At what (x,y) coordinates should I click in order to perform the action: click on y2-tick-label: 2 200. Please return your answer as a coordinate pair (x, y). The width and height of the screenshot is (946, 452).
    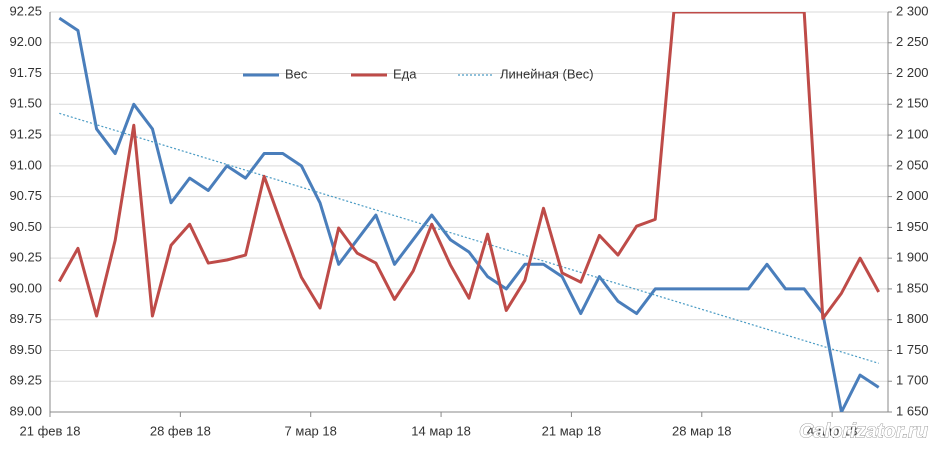
    Looking at the image, I should click on (912, 72).